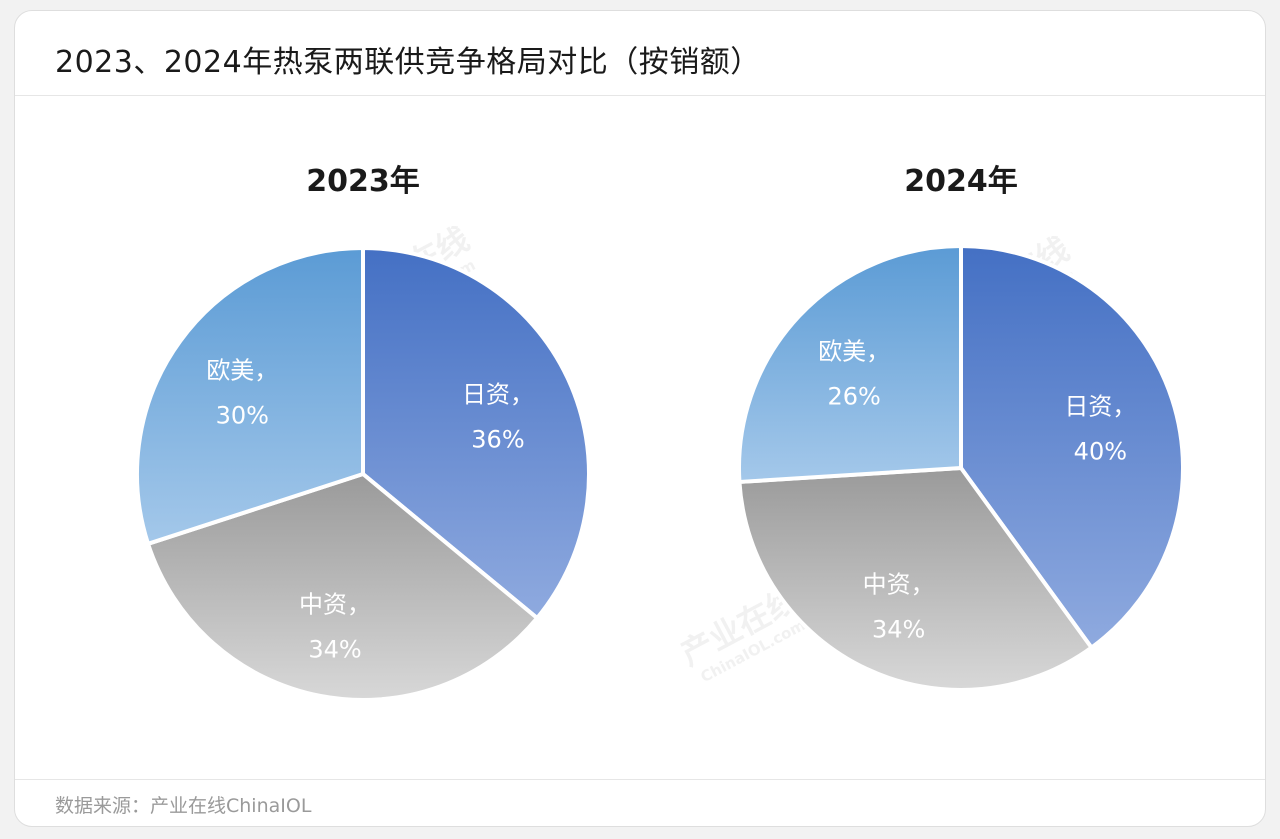 The height and width of the screenshot is (839, 1280). What do you see at coordinates (363, 181) in the screenshot?
I see `pie-title: 2023年` at bounding box center [363, 181].